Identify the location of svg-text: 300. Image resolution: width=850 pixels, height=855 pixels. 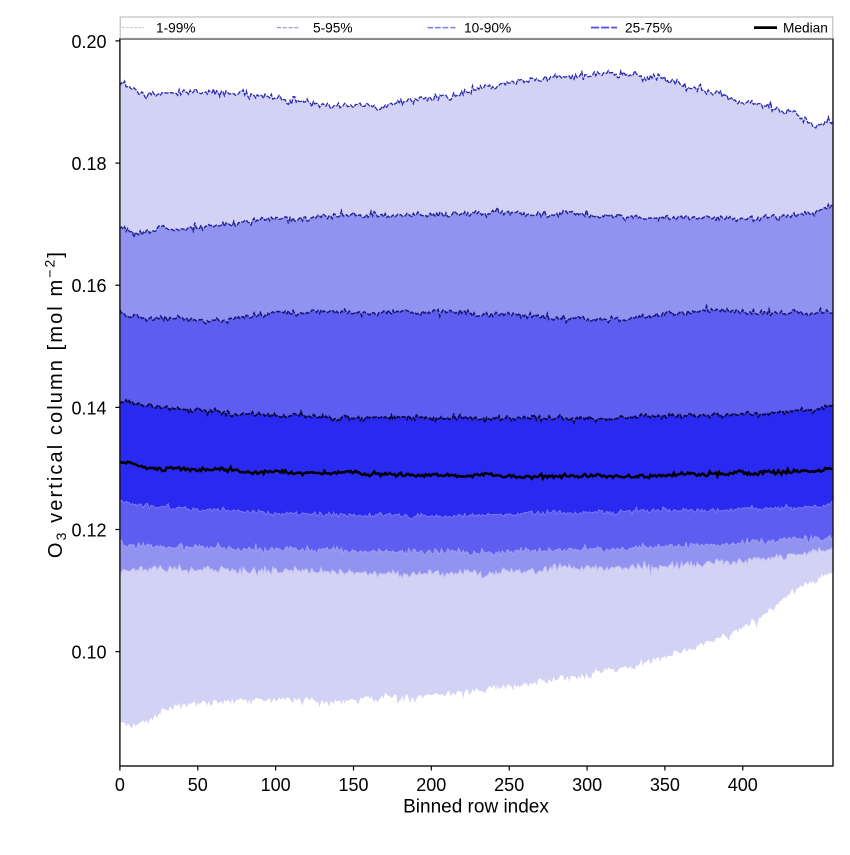
(587, 785).